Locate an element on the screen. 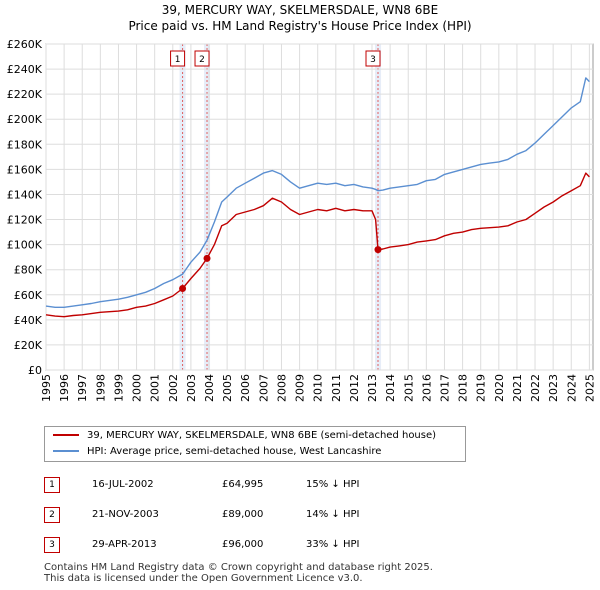  x-tick-label: 2005 is located at coordinates (227, 388).